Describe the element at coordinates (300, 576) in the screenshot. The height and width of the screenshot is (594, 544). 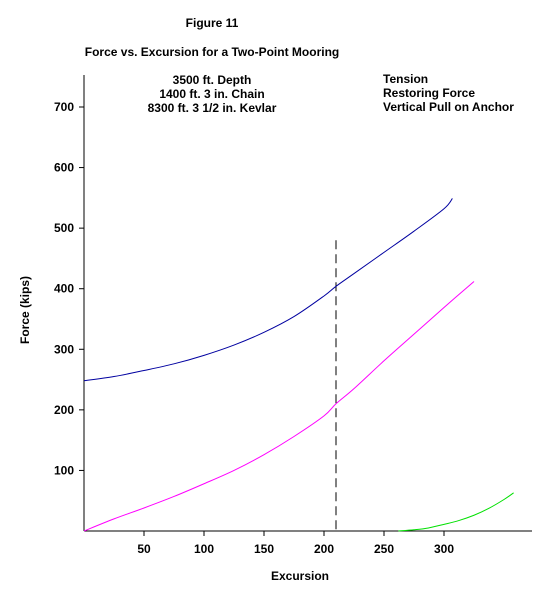
I see `x-axis-label: Excursion` at that location.